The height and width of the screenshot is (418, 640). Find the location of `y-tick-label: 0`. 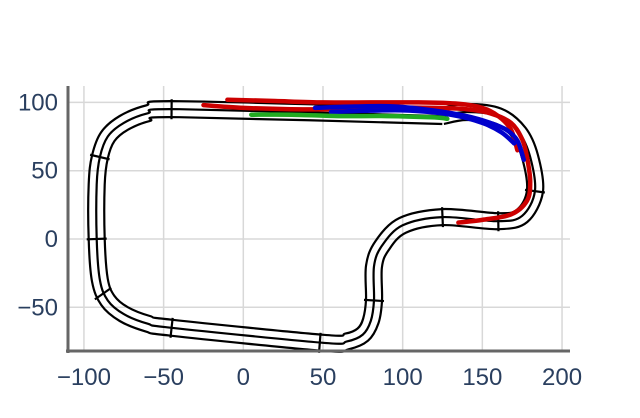

y-tick-label: 0 is located at coordinates (51, 239).